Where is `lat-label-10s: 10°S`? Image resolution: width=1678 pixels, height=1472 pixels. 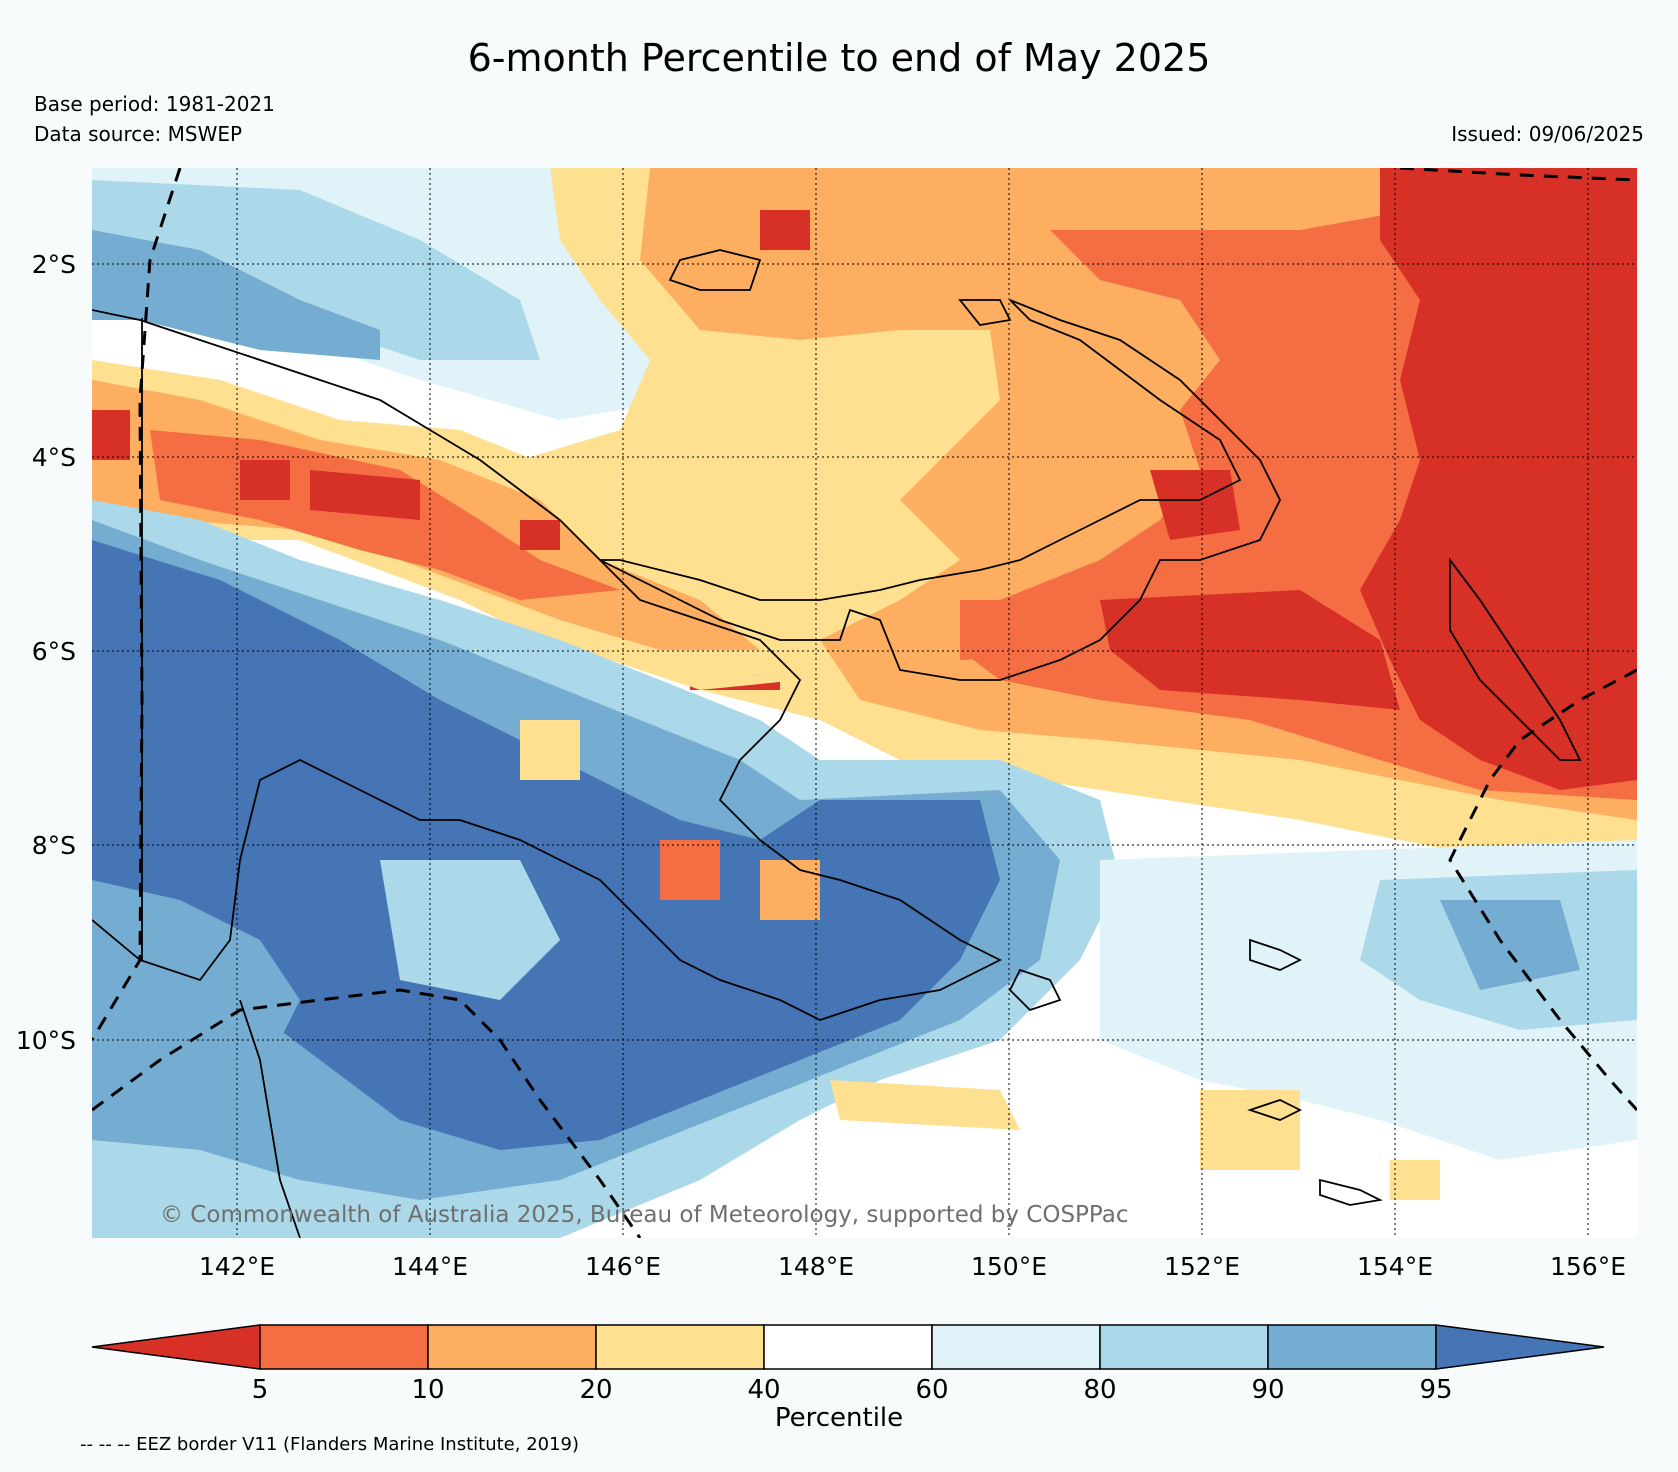
lat-label-10s: 10°S is located at coordinates (46, 1040).